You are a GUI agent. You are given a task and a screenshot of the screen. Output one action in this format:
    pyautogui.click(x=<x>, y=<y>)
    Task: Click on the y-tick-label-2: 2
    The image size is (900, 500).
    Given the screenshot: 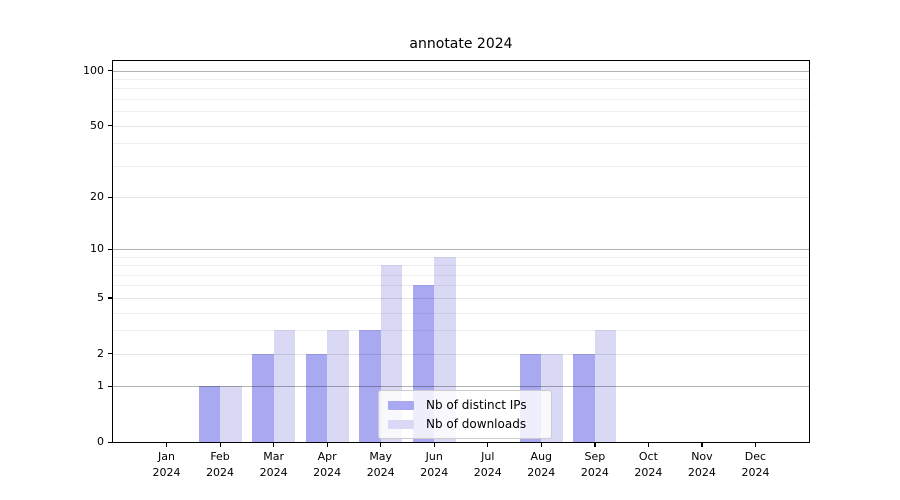 What is the action you would take?
    pyautogui.click(x=100, y=353)
    